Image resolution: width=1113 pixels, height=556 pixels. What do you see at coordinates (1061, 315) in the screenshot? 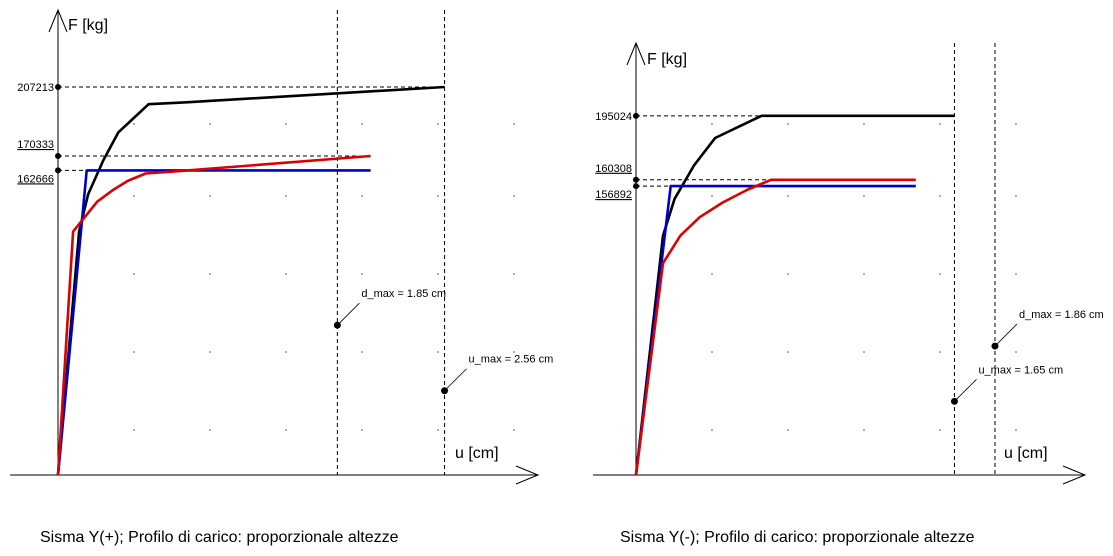
I see `displacement-marker-label: d_max = 1.86 cm` at bounding box center [1061, 315].